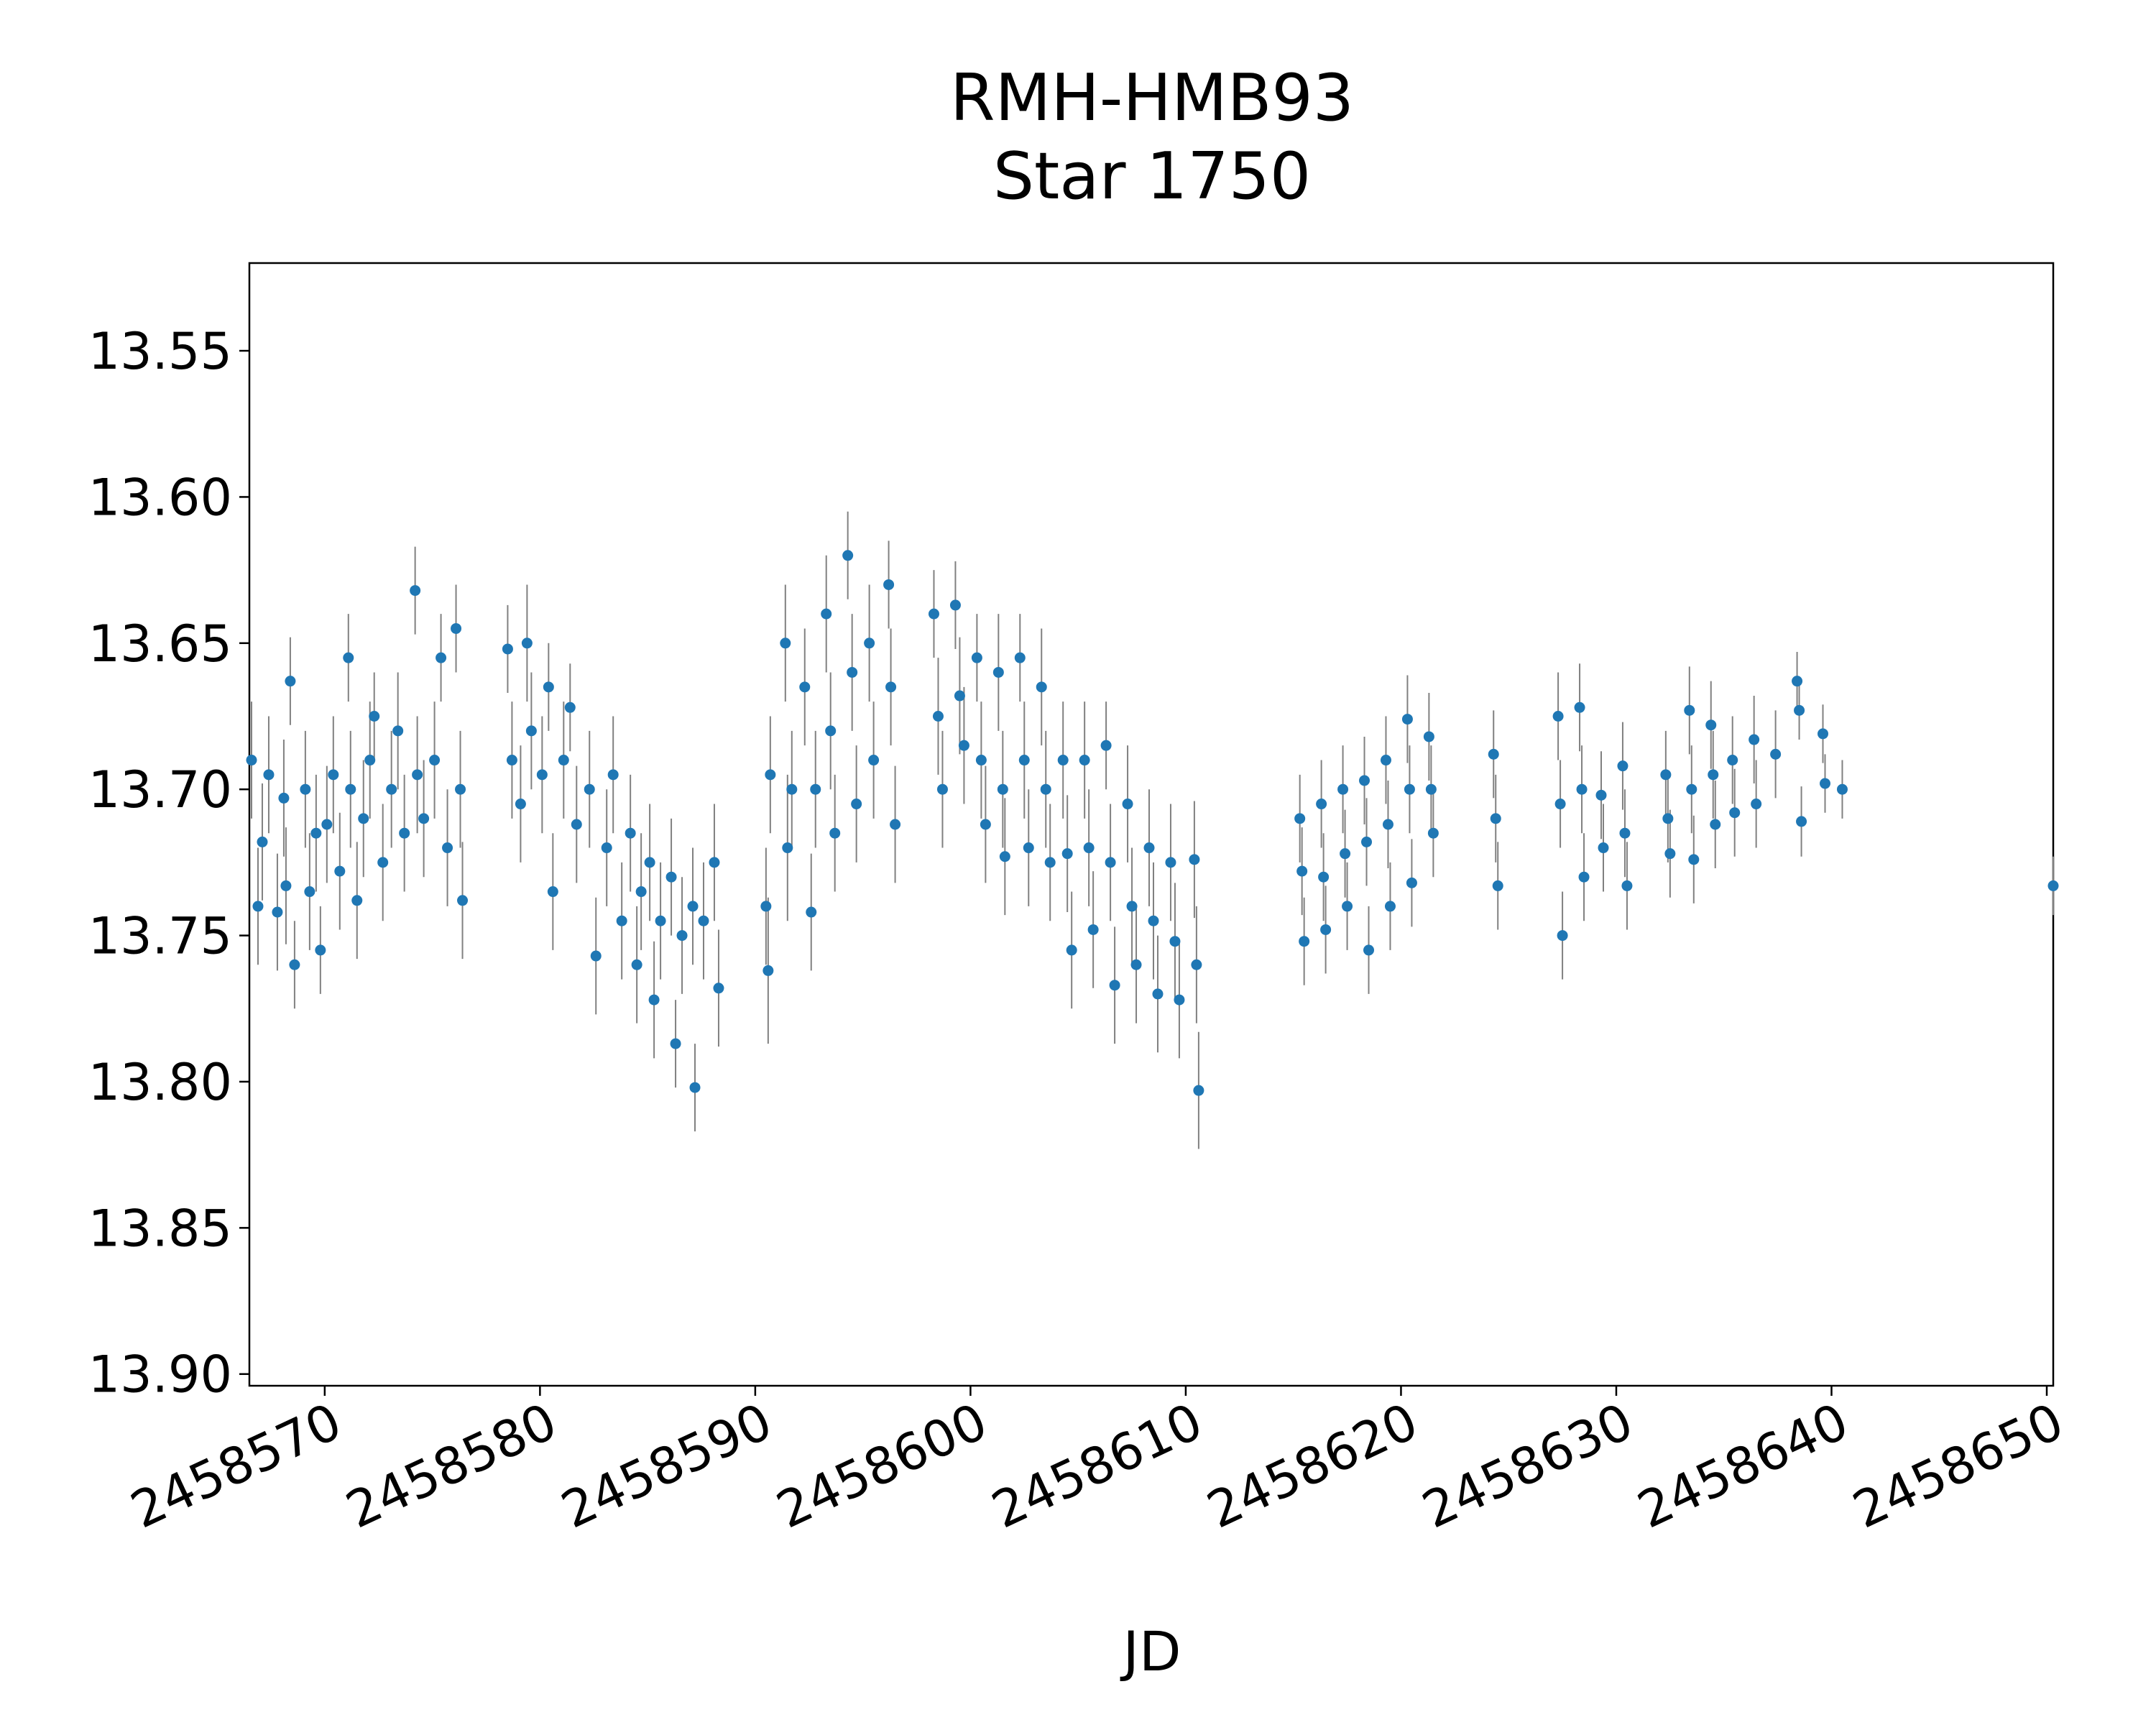  Describe the element at coordinates (160, 644) in the screenshot. I see `y-tick-label: 13.65` at that location.